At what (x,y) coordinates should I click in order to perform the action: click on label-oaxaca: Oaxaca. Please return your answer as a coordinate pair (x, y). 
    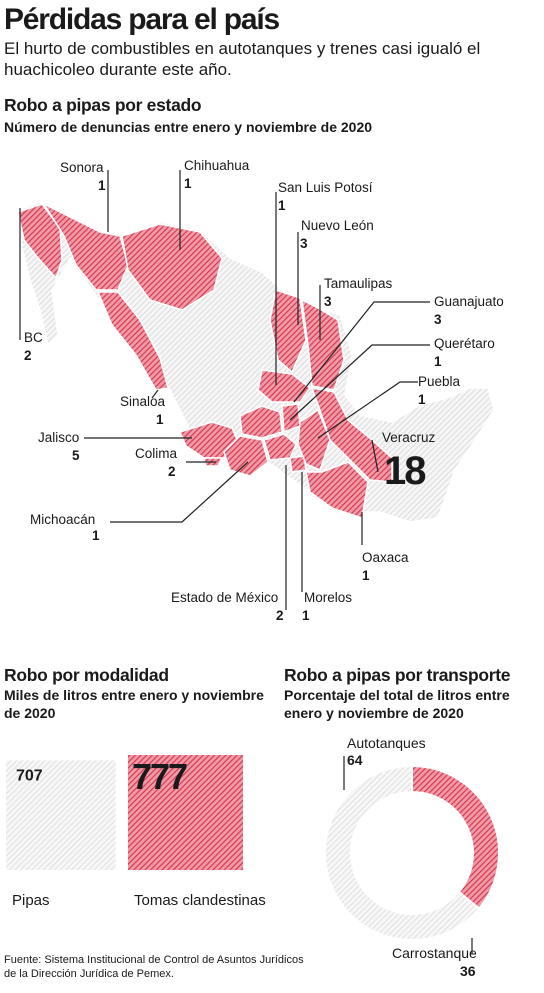
    Looking at the image, I should click on (385, 557).